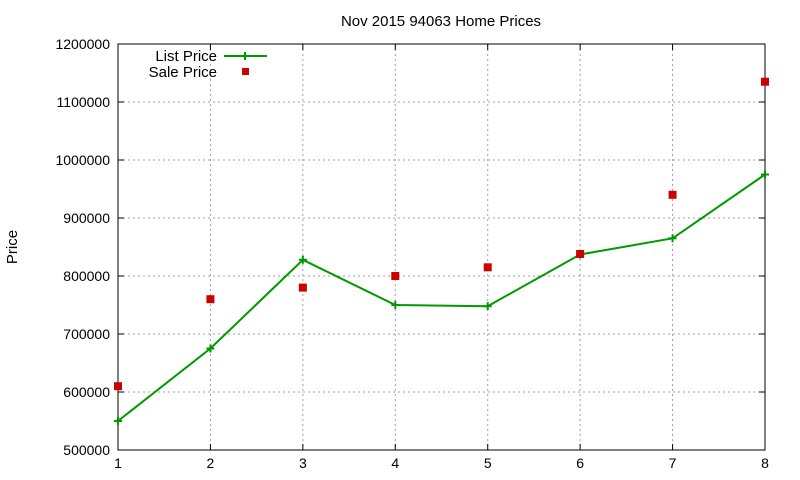 This screenshot has width=800, height=480. I want to click on legend-marker-sale-price, so click(245, 71).